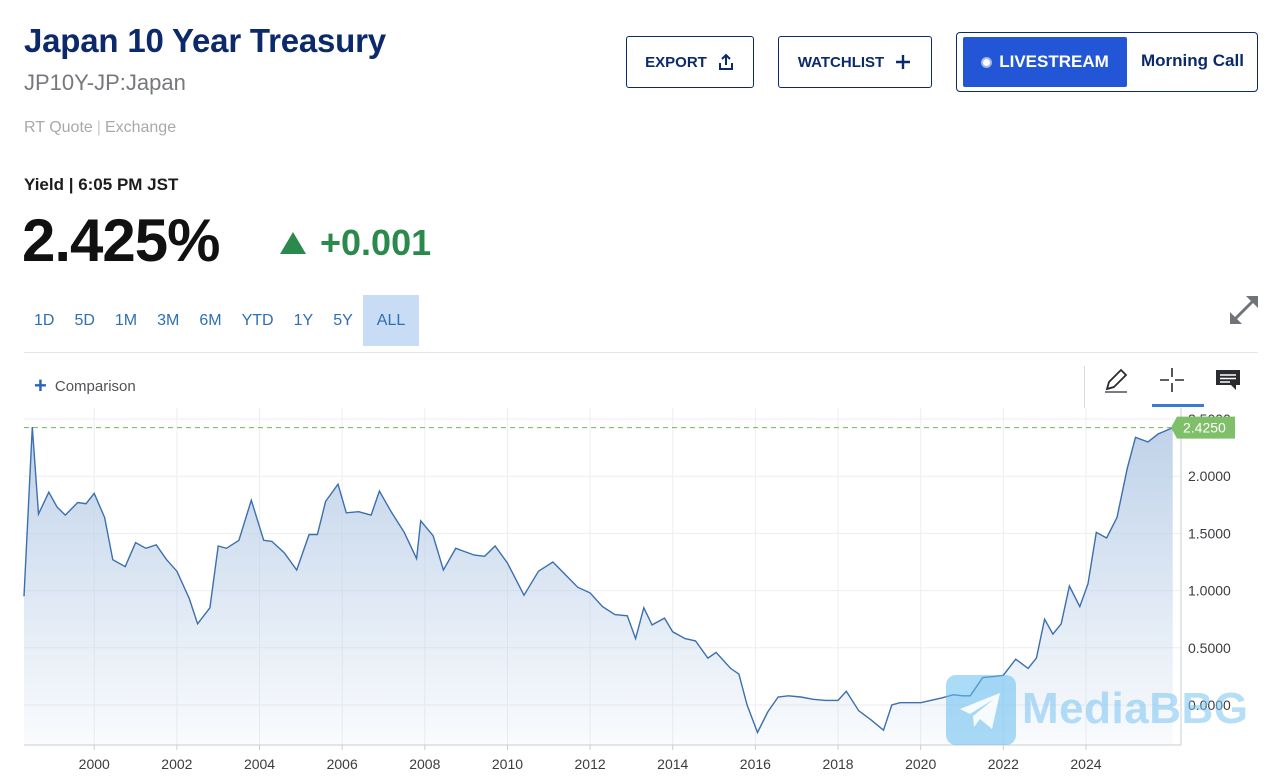  I want to click on y-tick-label: 0.5000, so click(1209, 648).